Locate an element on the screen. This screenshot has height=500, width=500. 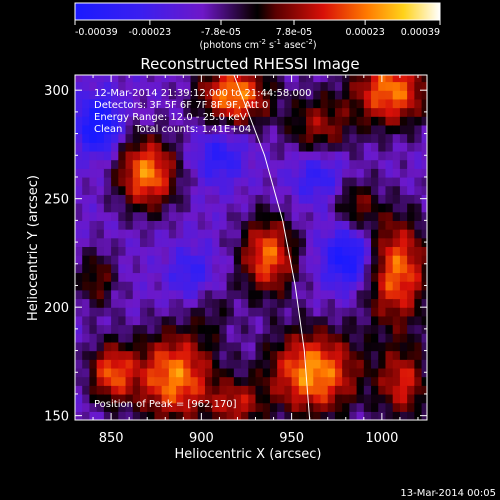
y-tick-label: 300 is located at coordinates (56, 91).